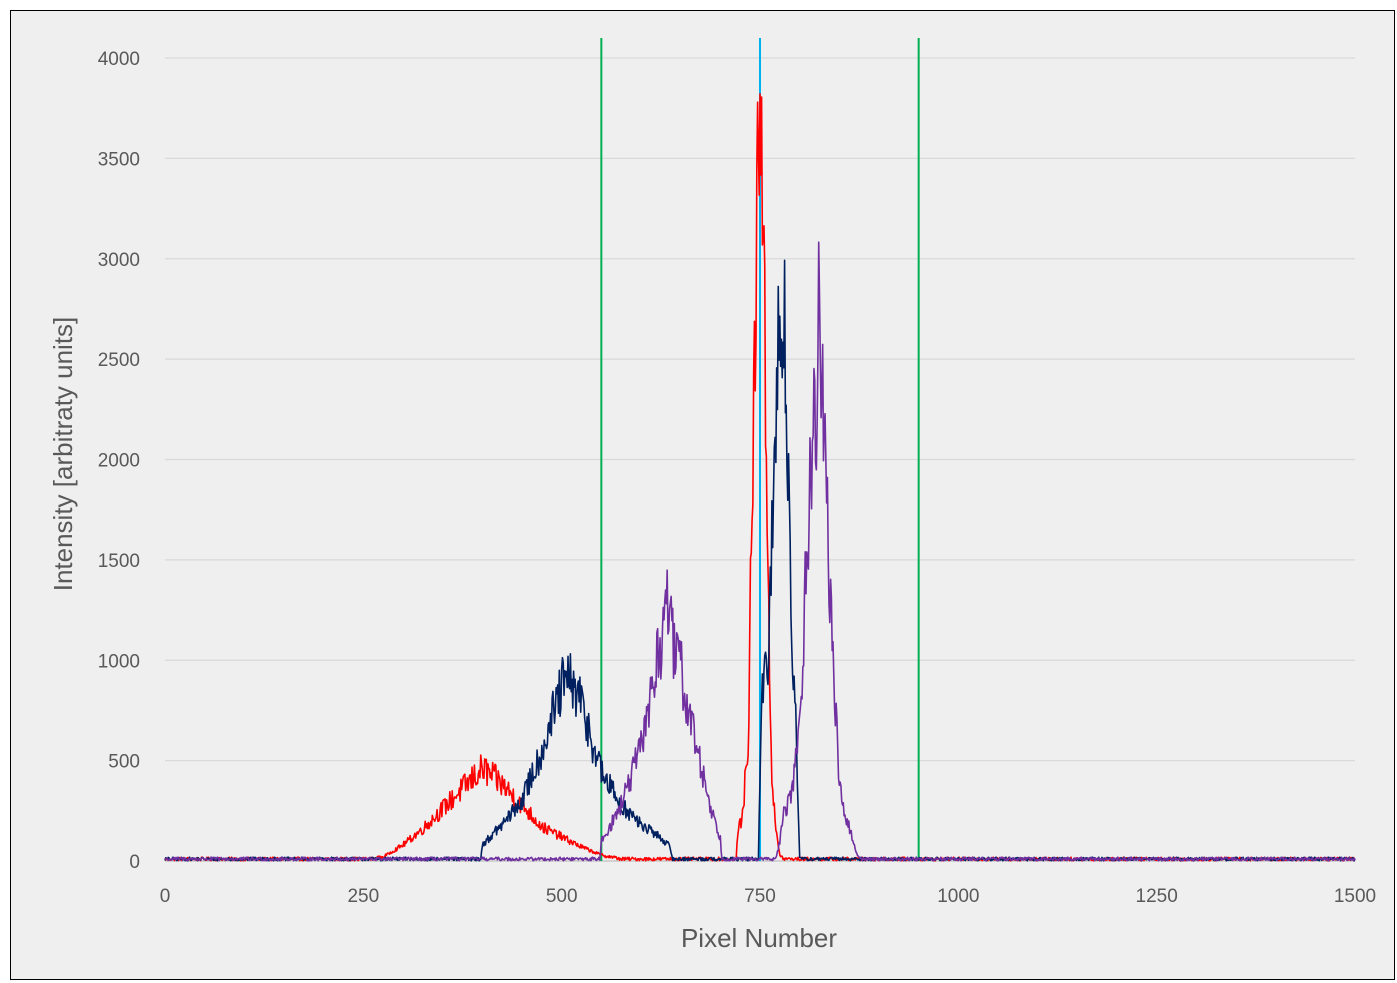 The image size is (1397, 983). Describe the element at coordinates (760, 896) in the screenshot. I see `x-tick-label: 750` at that location.